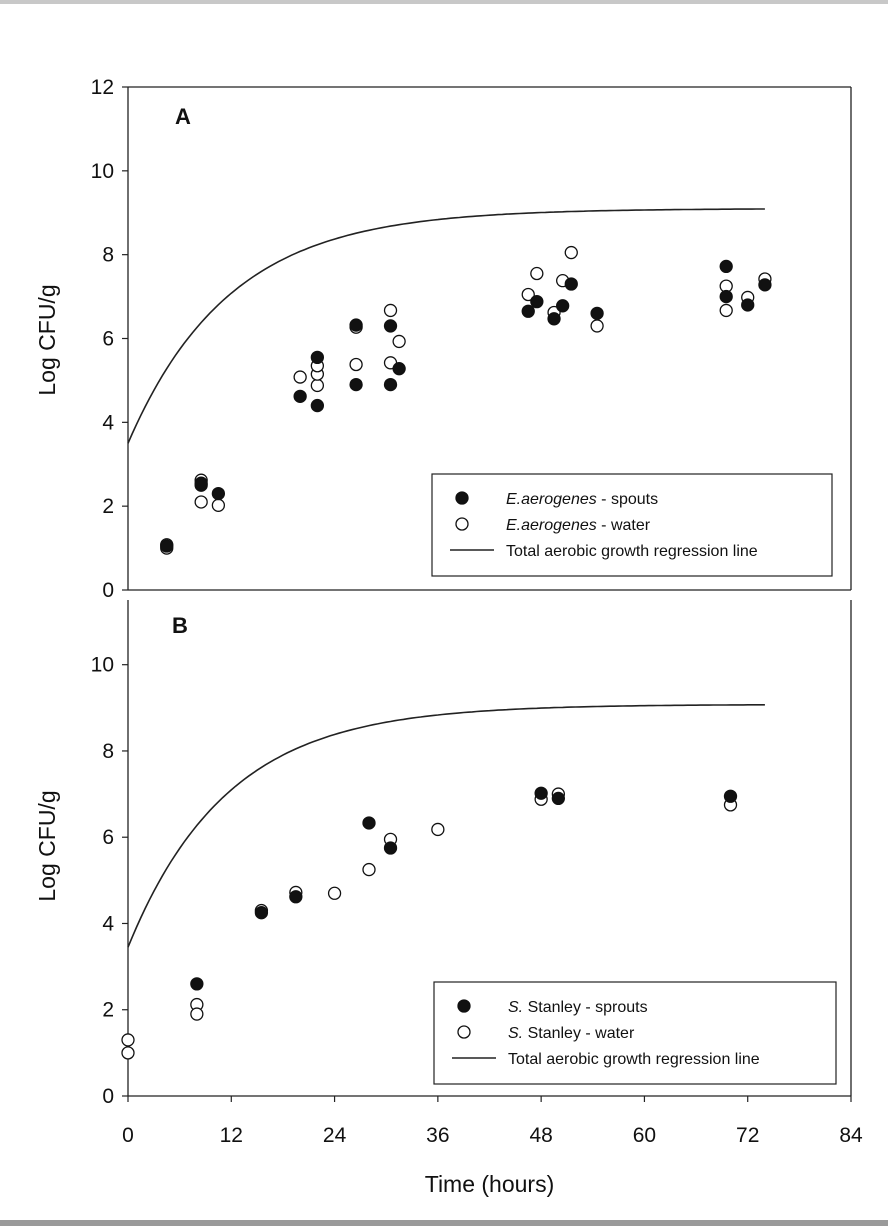  What do you see at coordinates (335, 1135) in the screenshot?
I see `x-tick-label: 24` at bounding box center [335, 1135].